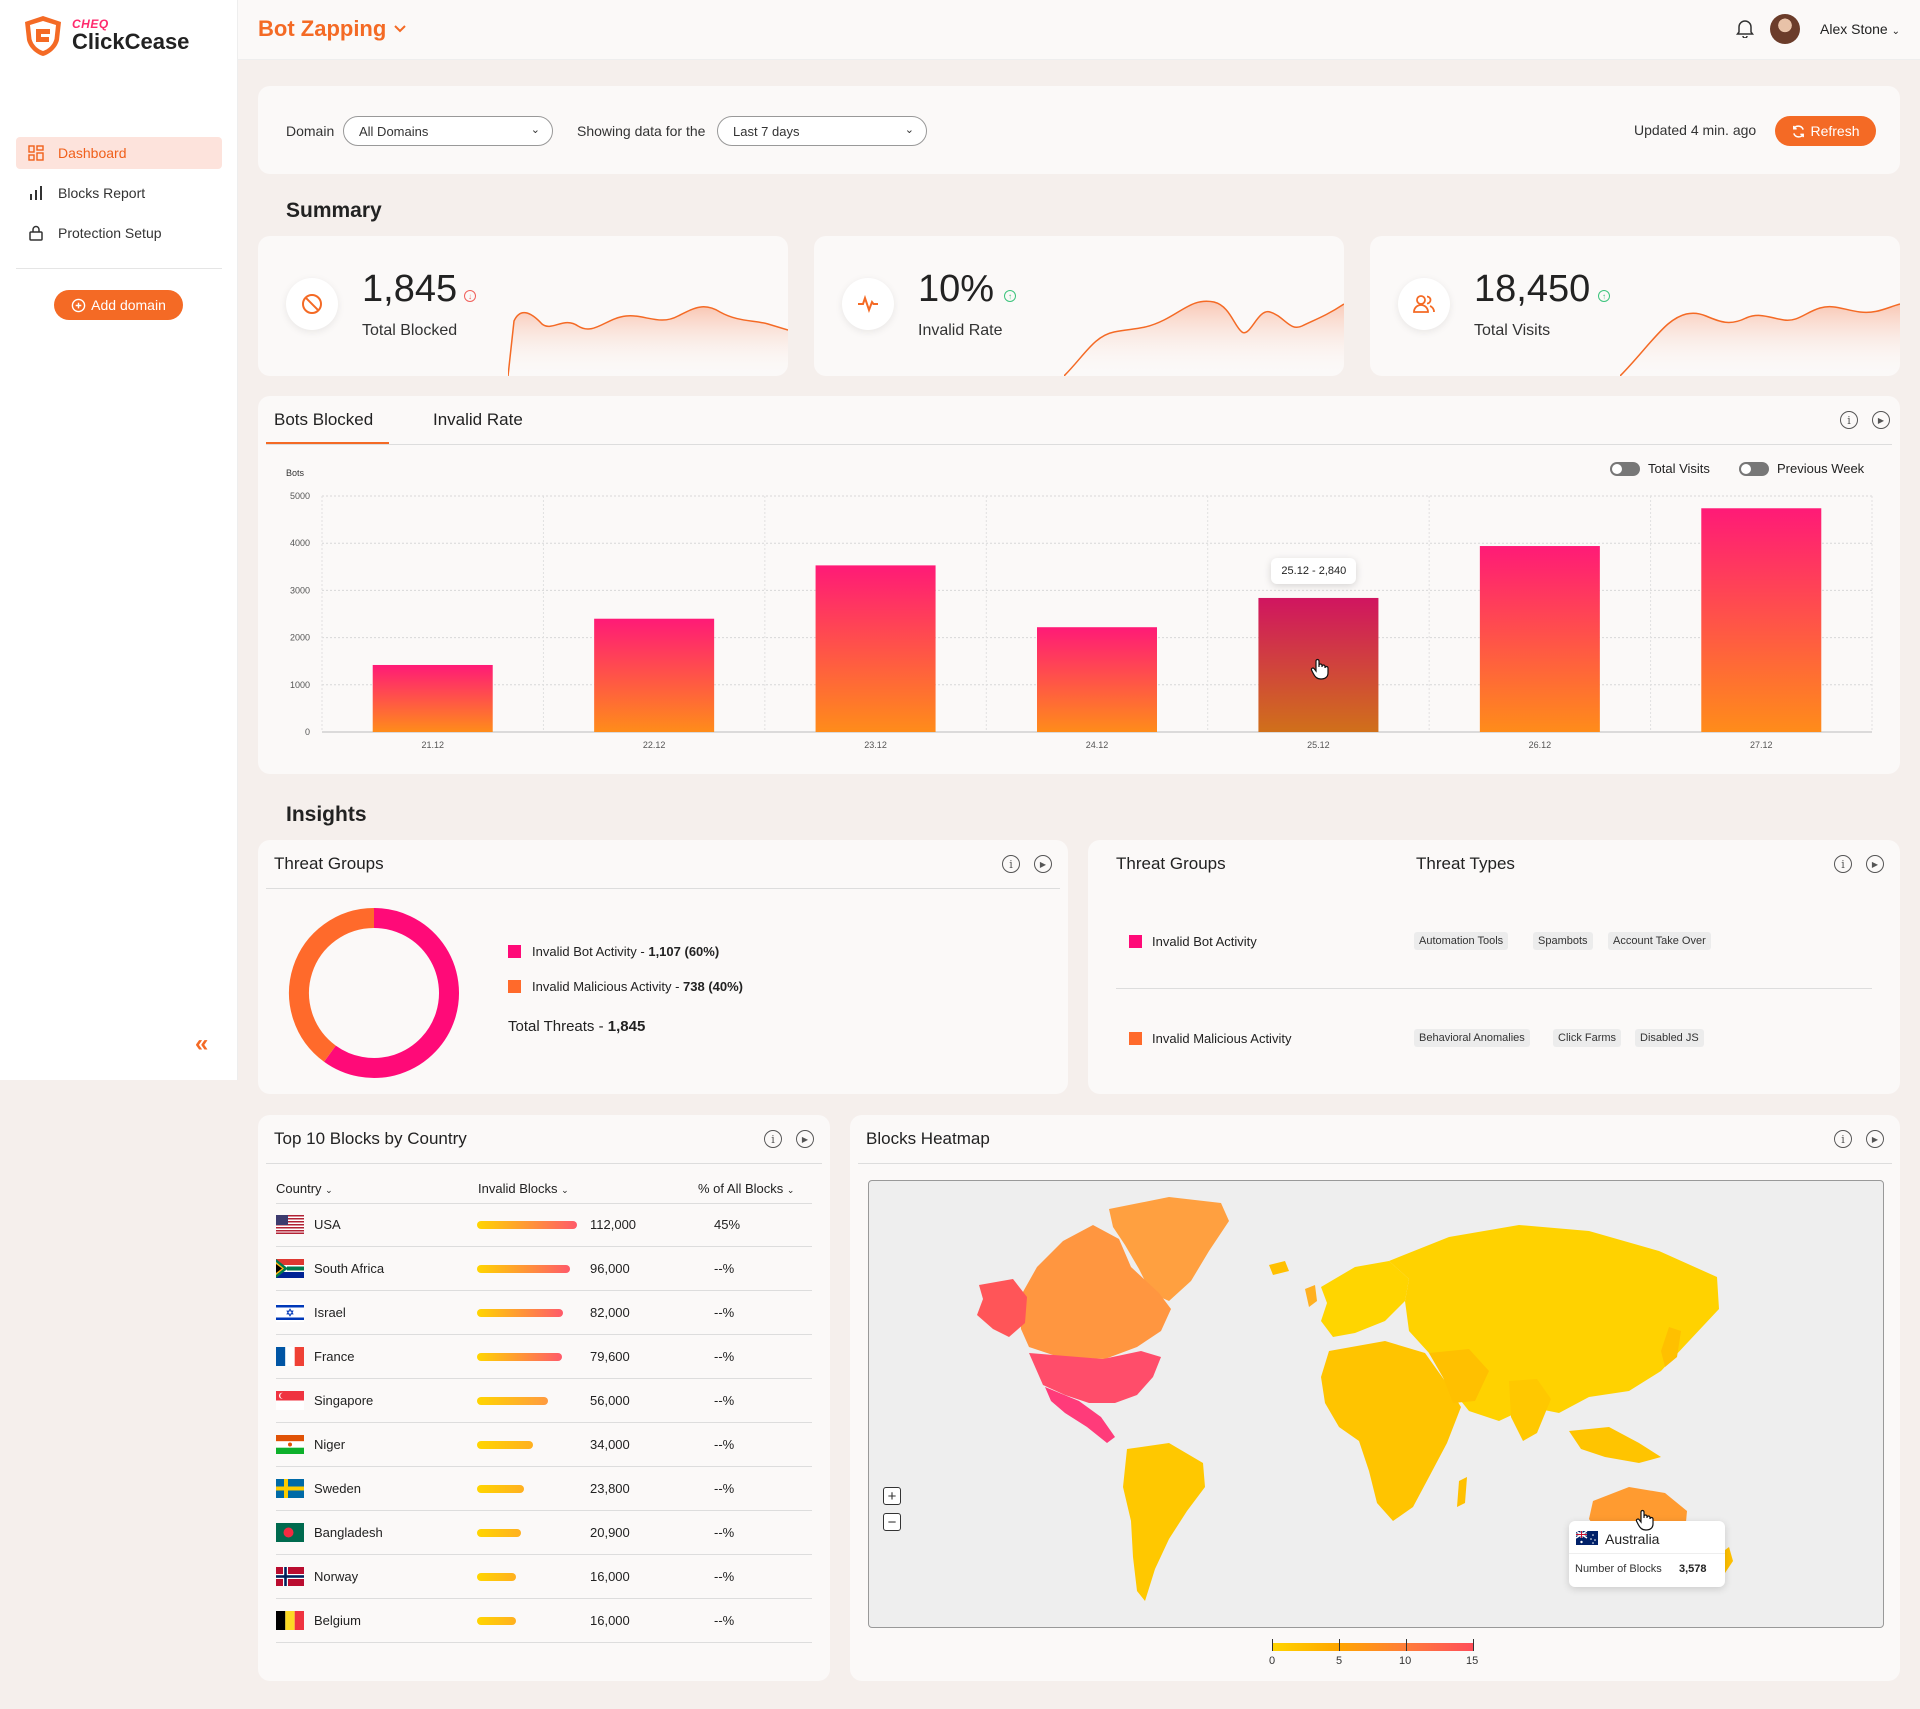 The height and width of the screenshot is (1709, 1920). I want to click on table-row: Belgium 16,000 --%, so click(544, 1621).